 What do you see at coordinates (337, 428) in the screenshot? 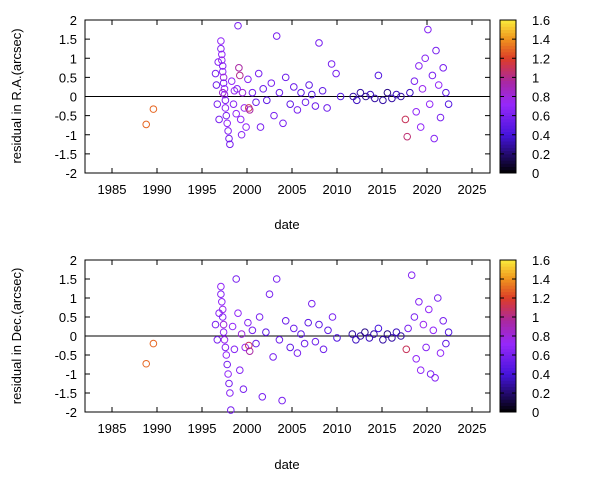
I see `dec-x-tick-label: 2010` at bounding box center [337, 428].